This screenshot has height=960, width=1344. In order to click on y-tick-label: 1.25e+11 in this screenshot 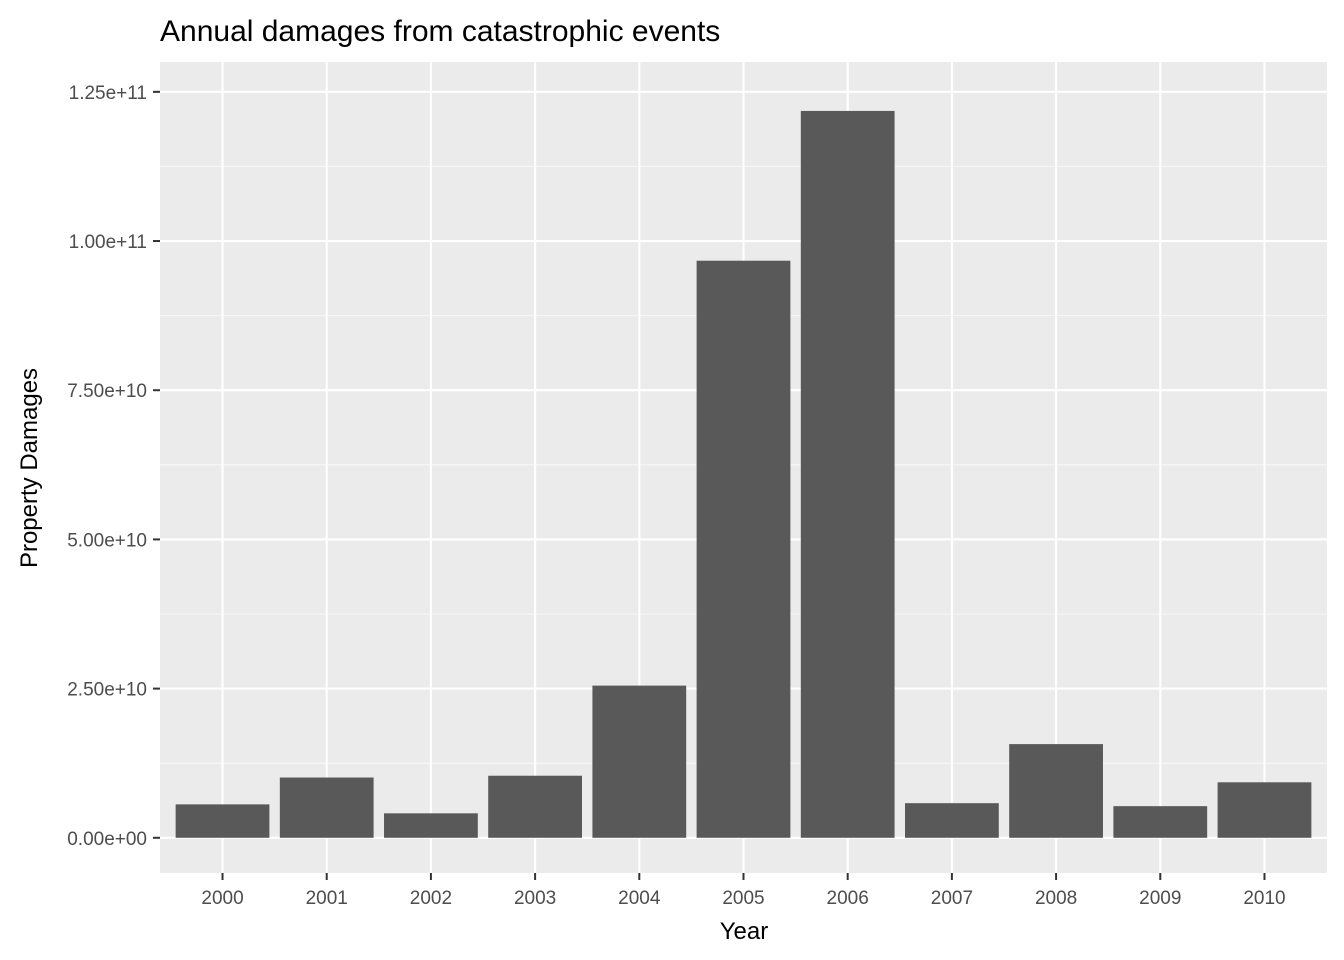, I will do `click(108, 93)`.